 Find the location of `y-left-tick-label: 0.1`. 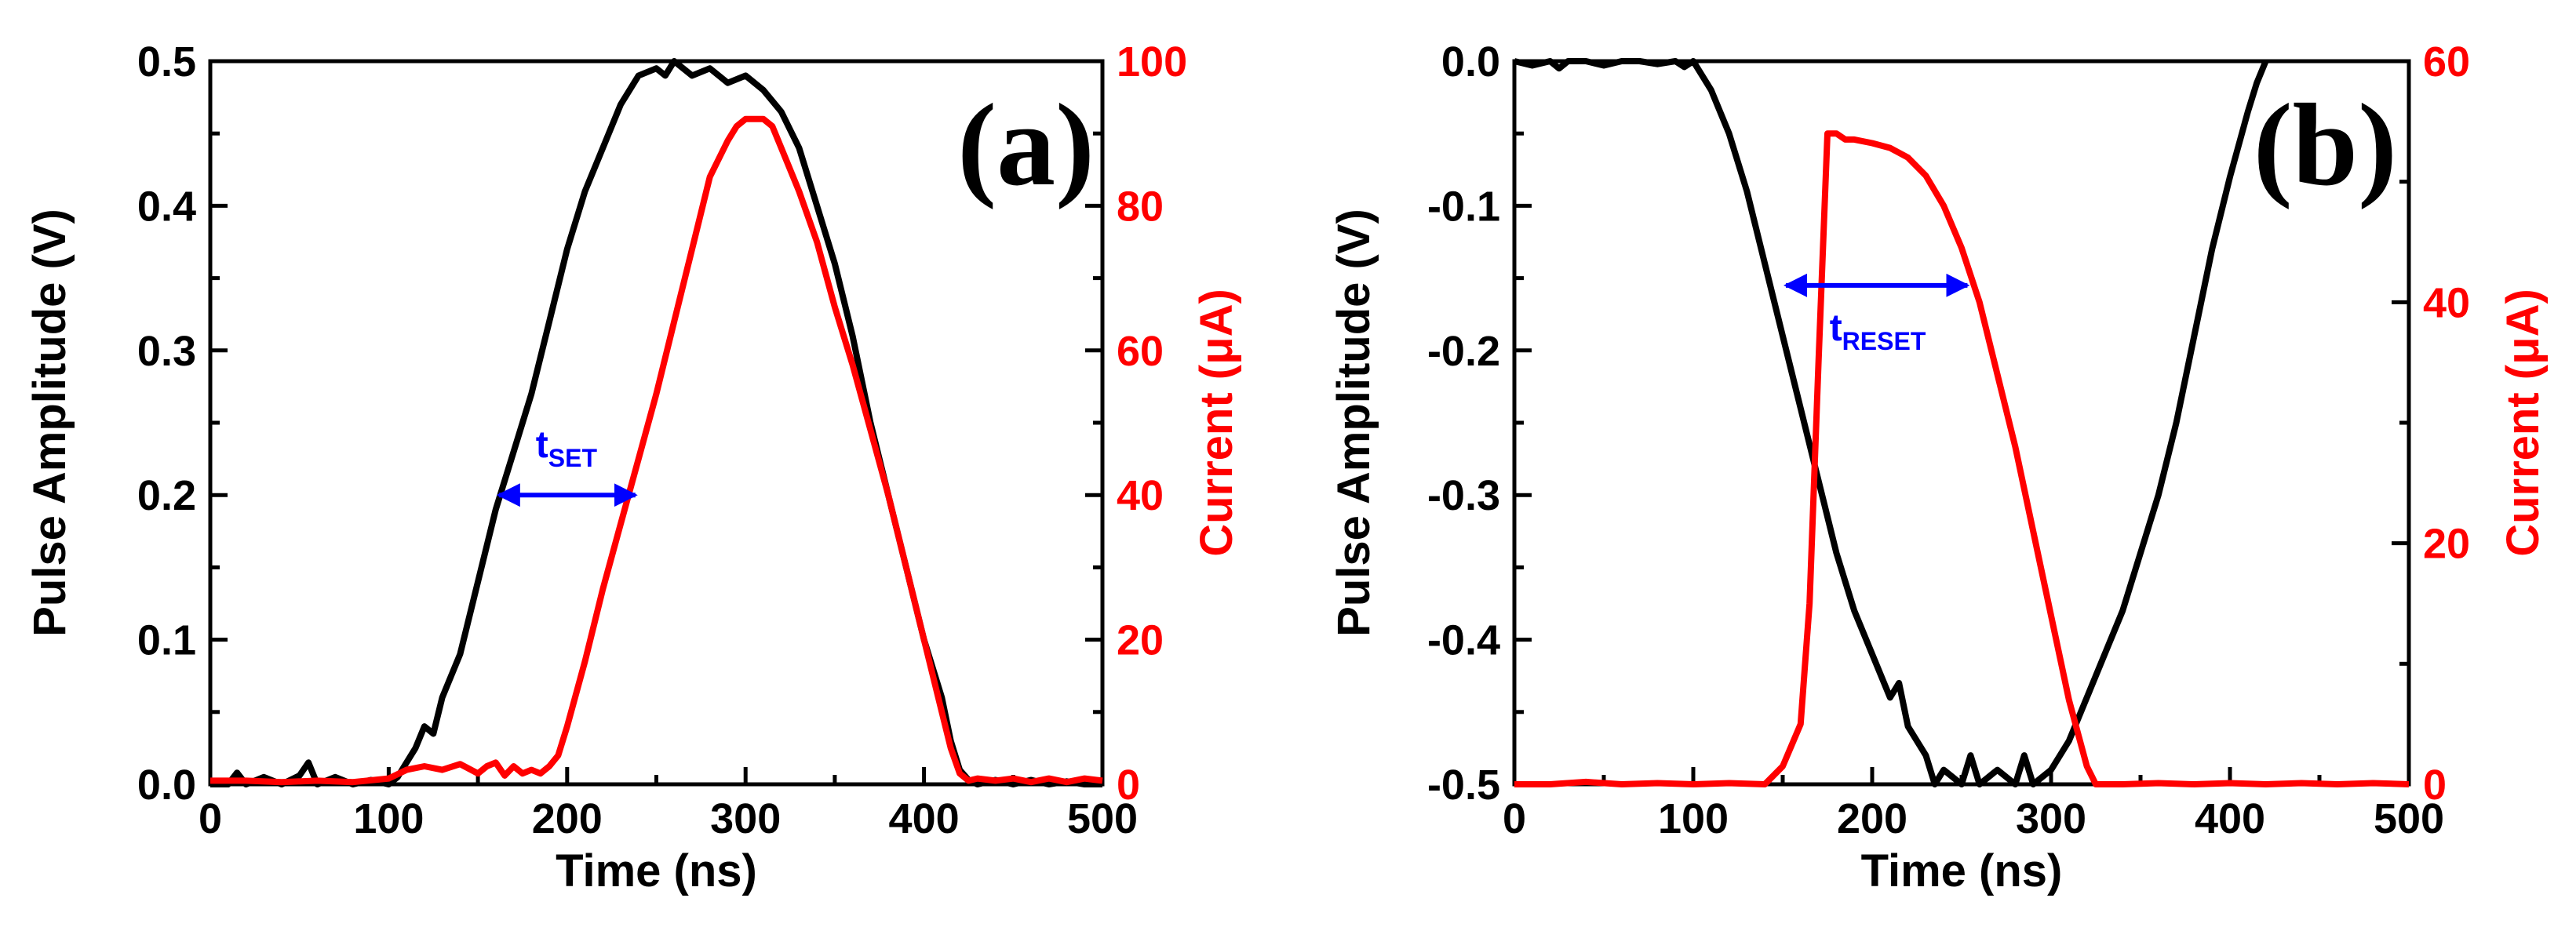

y-left-tick-label: 0.1 is located at coordinates (166, 640).